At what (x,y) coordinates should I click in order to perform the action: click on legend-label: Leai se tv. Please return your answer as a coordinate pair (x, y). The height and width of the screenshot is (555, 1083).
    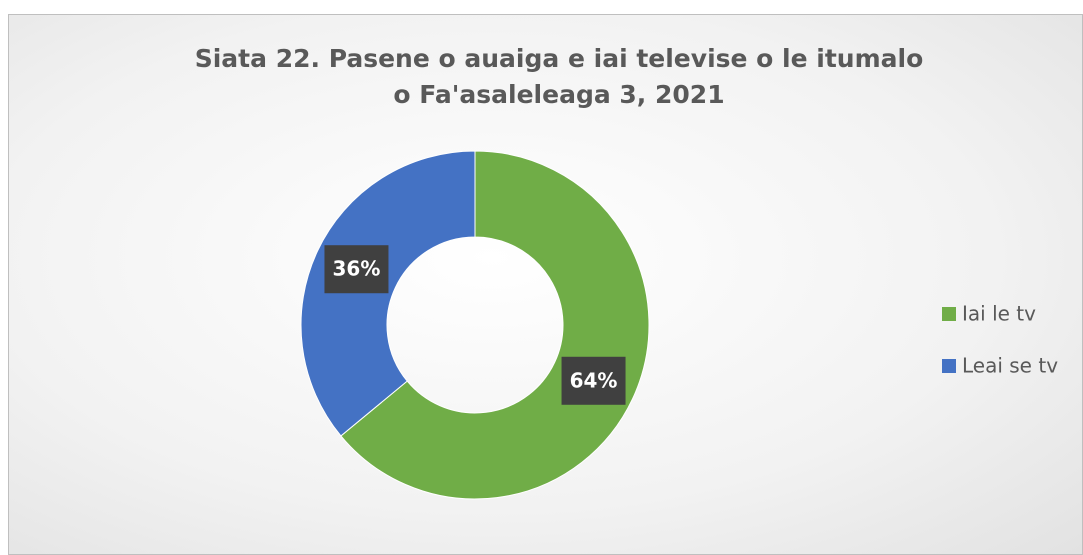
    Looking at the image, I should click on (1010, 366).